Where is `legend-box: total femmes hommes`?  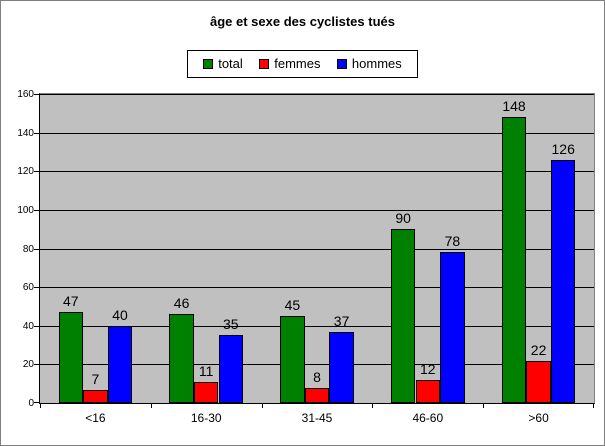
legend-box: total femmes hommes is located at coordinates (302, 64).